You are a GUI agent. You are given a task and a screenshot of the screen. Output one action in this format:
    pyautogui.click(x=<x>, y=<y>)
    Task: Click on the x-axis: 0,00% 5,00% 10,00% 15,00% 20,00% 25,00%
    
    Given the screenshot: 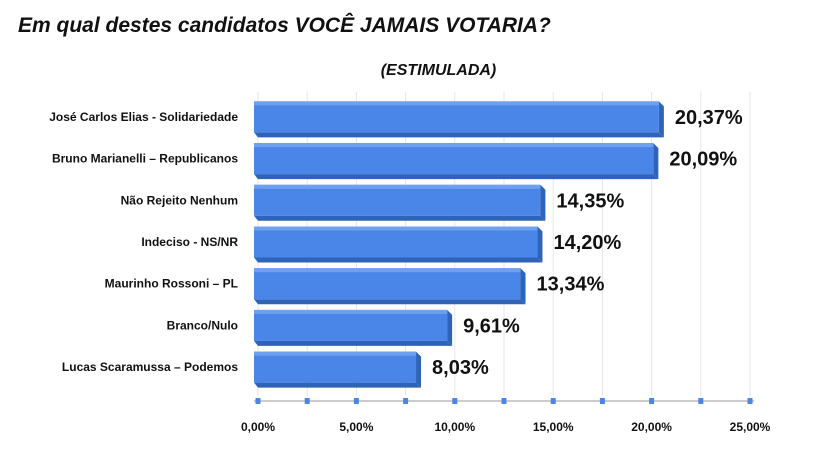 What is the action you would take?
    pyautogui.click(x=506, y=416)
    